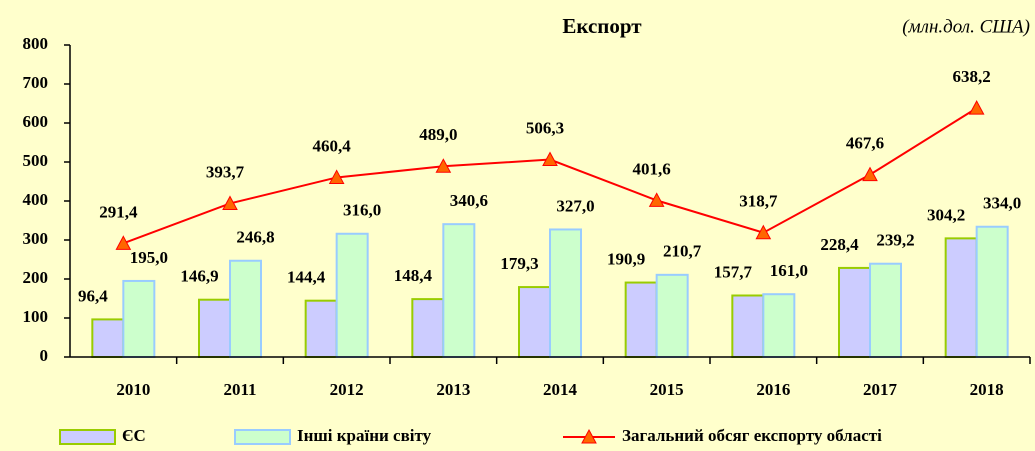  Describe the element at coordinates (946, 214) in the screenshot. I see `bar-value-label: 304,2` at that location.